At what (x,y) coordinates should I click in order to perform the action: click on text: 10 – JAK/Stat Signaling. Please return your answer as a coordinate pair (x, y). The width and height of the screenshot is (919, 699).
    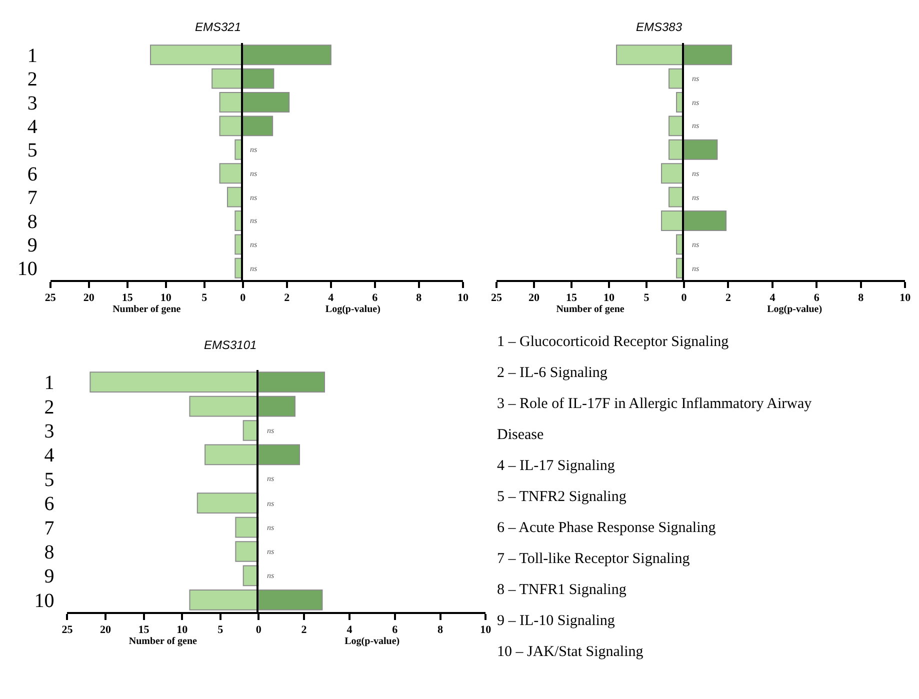
    Looking at the image, I should click on (570, 652).